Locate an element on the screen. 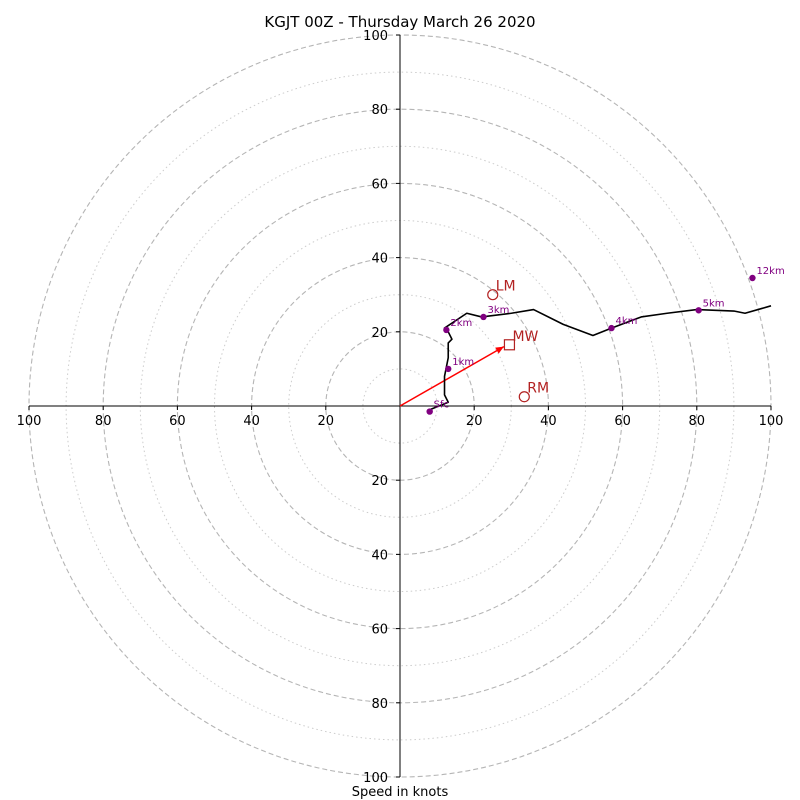 The image size is (800, 800). storm-motion-markers: LM MW RM is located at coordinates (518, 341).